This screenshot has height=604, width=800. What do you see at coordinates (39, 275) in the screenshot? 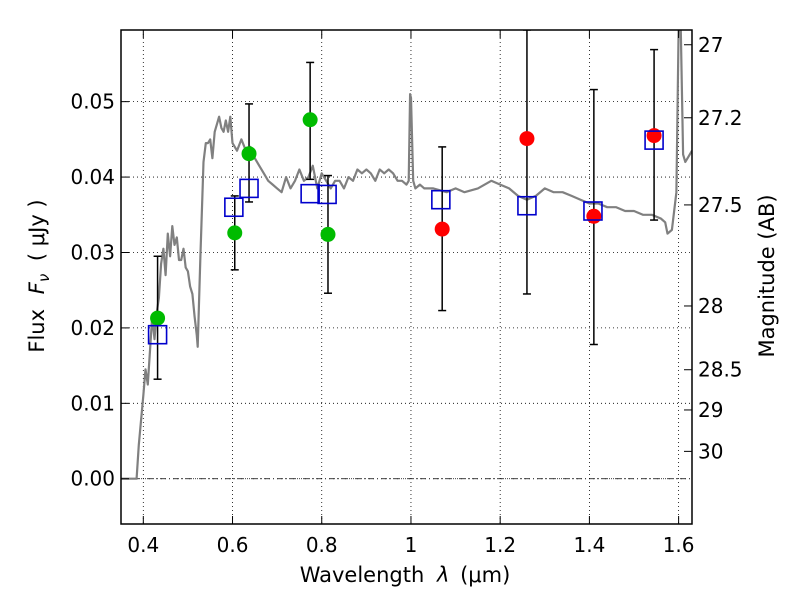
I see `y-axis-label: Flux Fν ( μJy )` at bounding box center [39, 275].